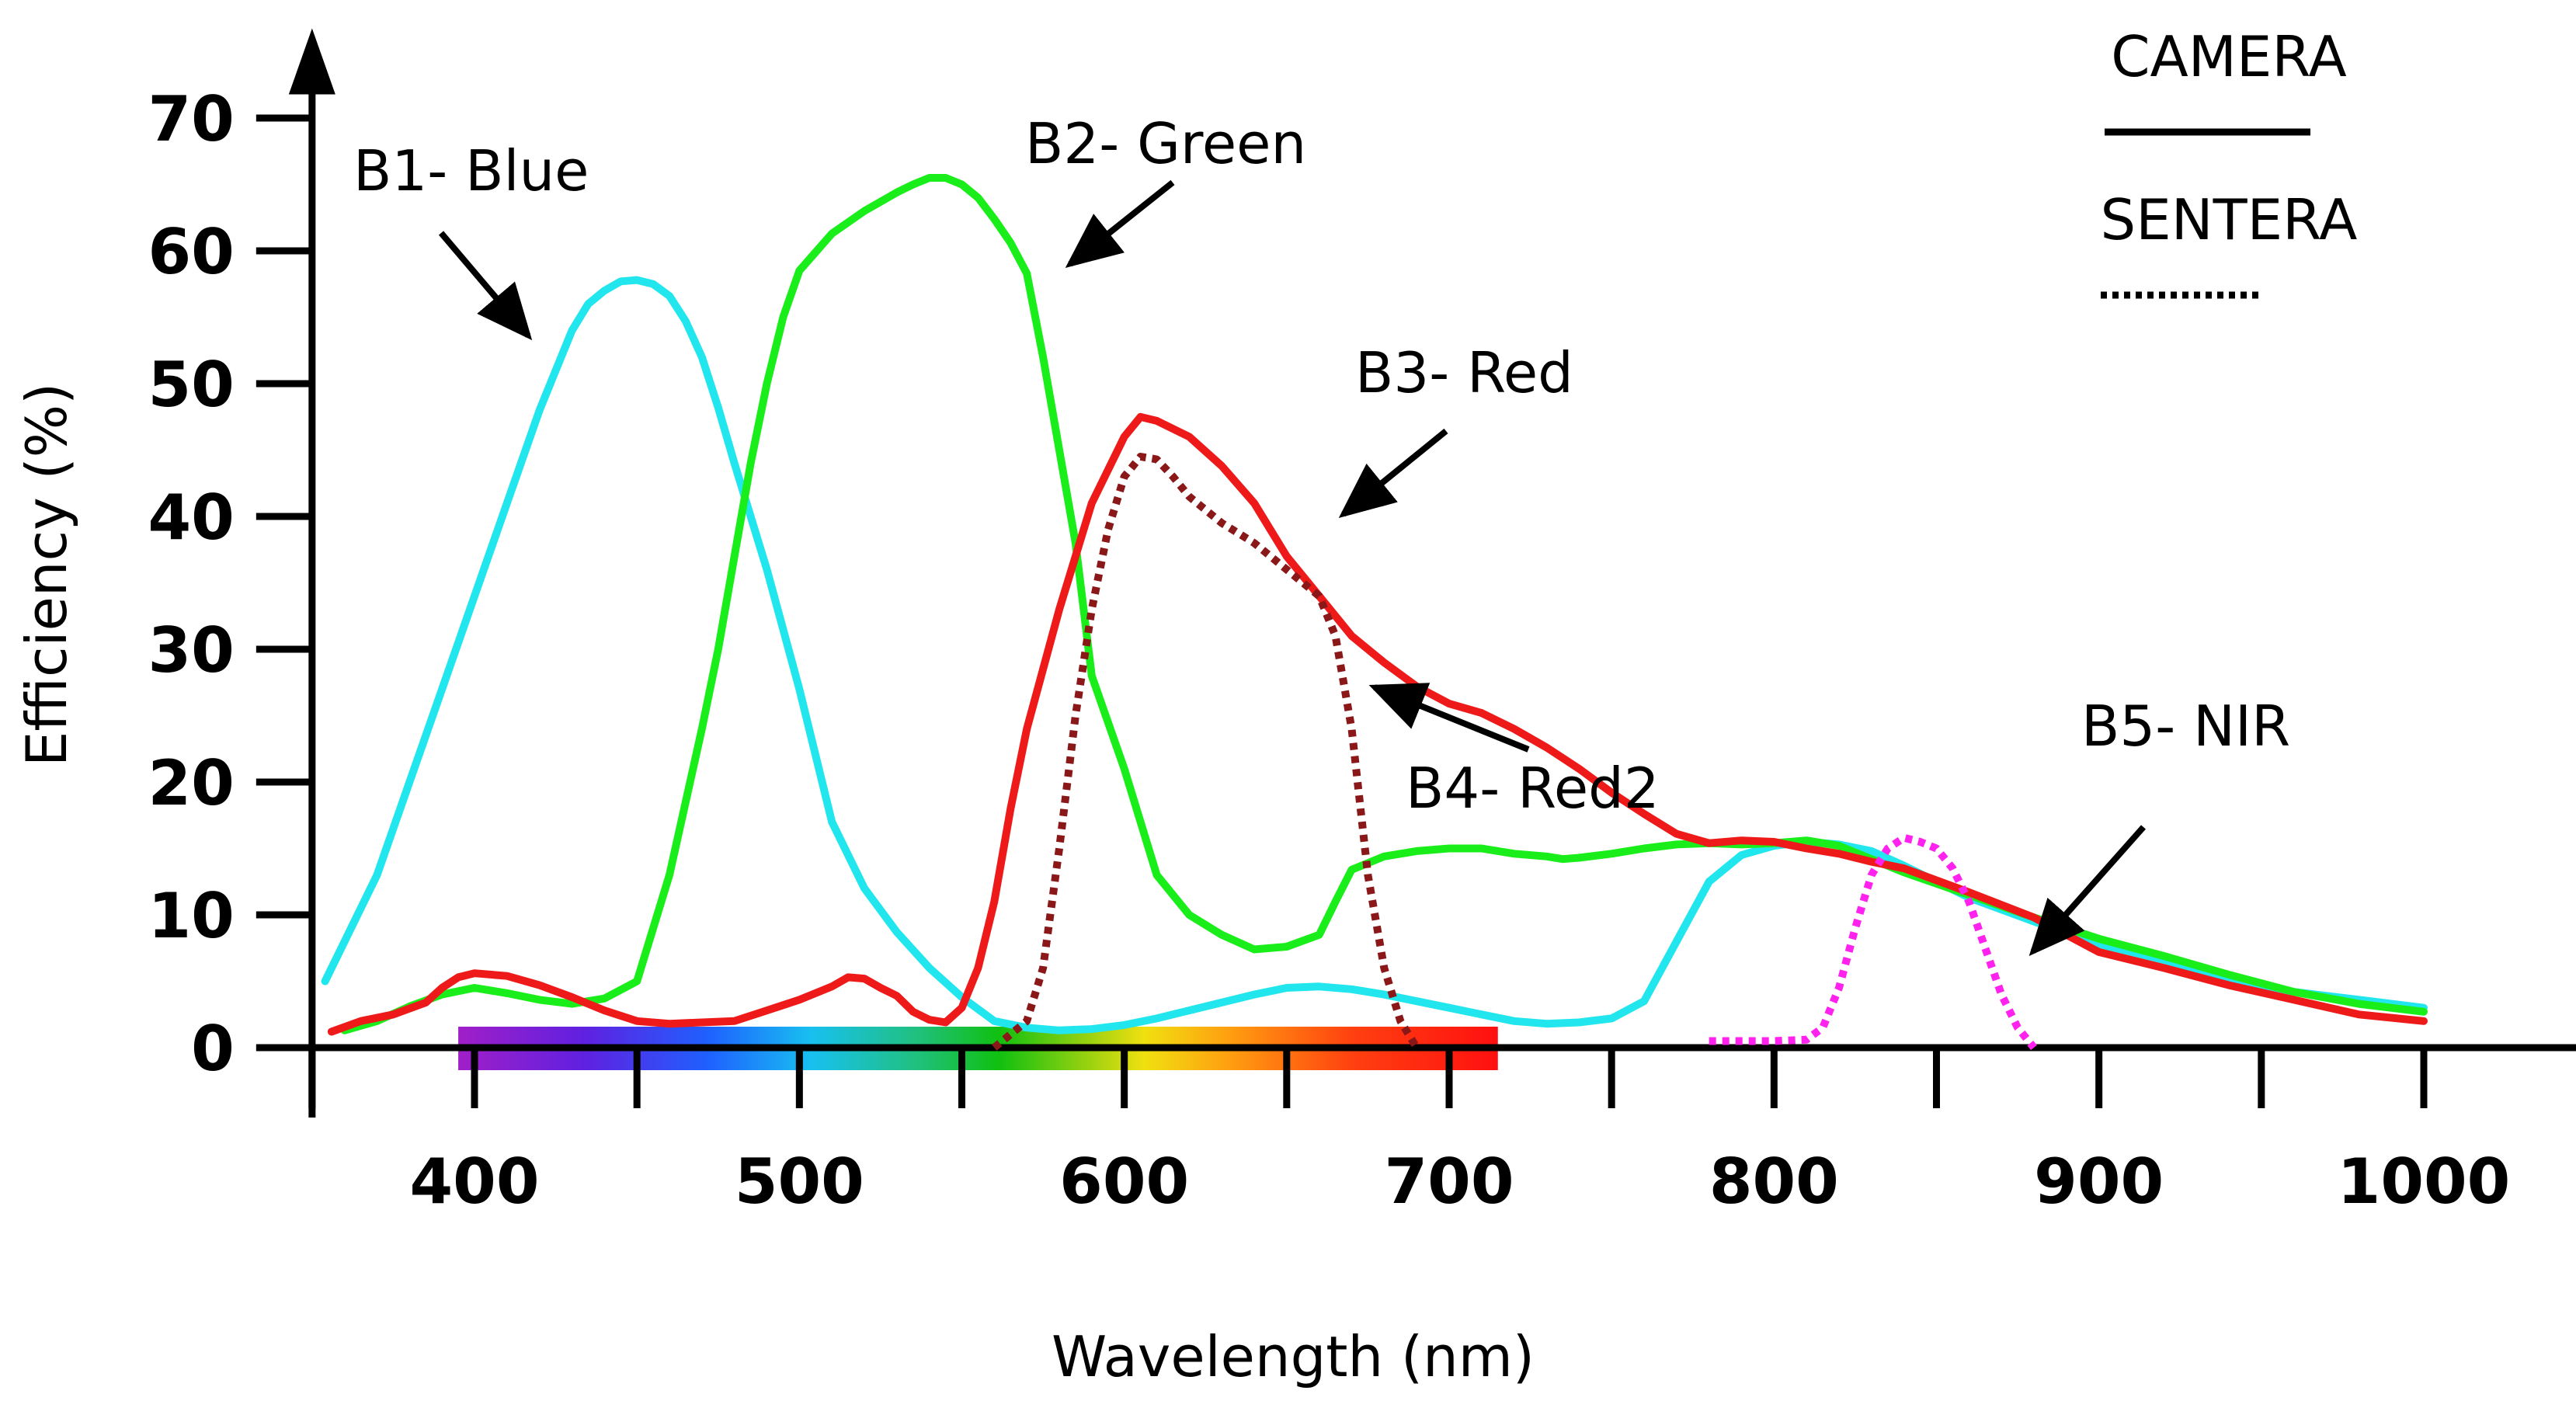 The height and width of the screenshot is (1401, 2576). Describe the element at coordinates (1533, 789) in the screenshot. I see `annotation-b4-red2: B4- Red2` at that location.